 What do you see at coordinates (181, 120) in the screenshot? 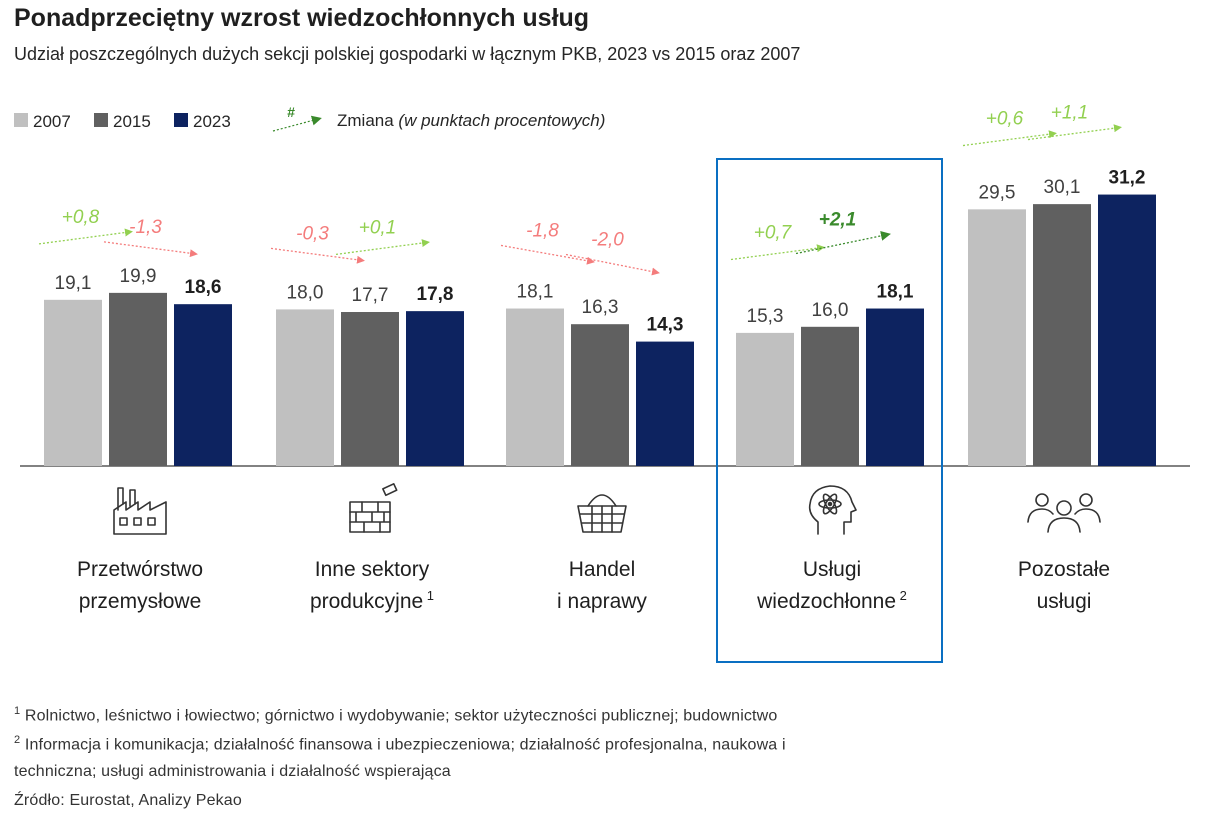
I see `legend-swatch-2023` at bounding box center [181, 120].